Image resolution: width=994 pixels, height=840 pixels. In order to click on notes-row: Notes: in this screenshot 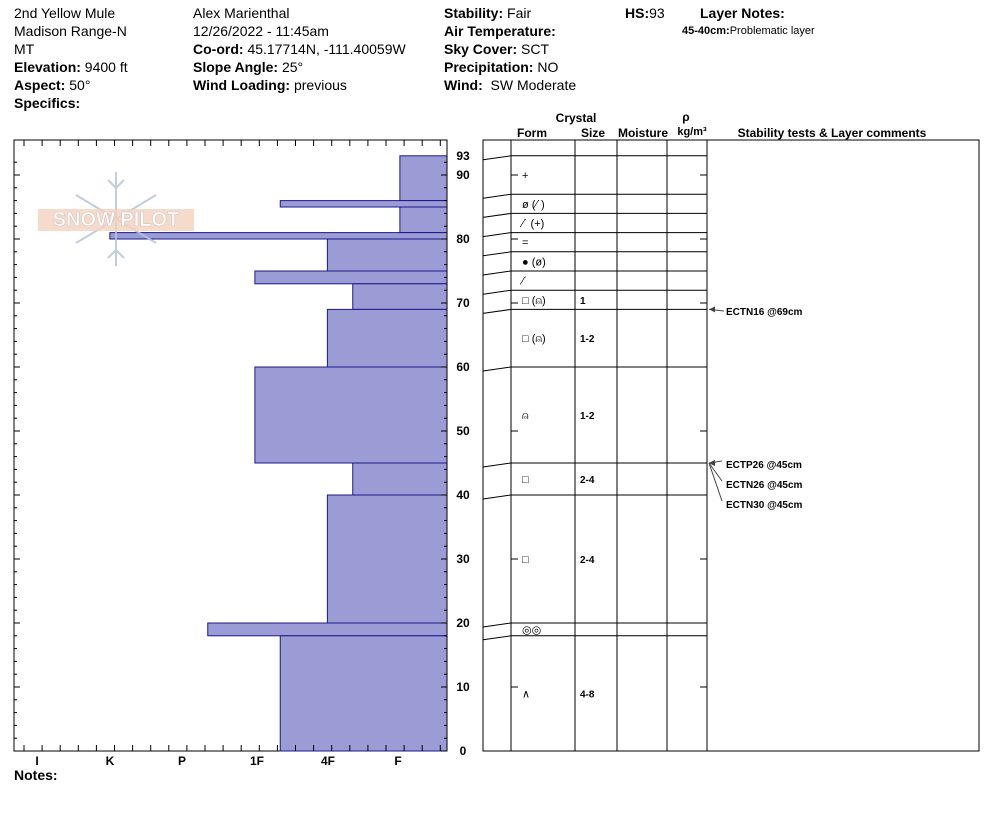, I will do `click(36, 775)`.